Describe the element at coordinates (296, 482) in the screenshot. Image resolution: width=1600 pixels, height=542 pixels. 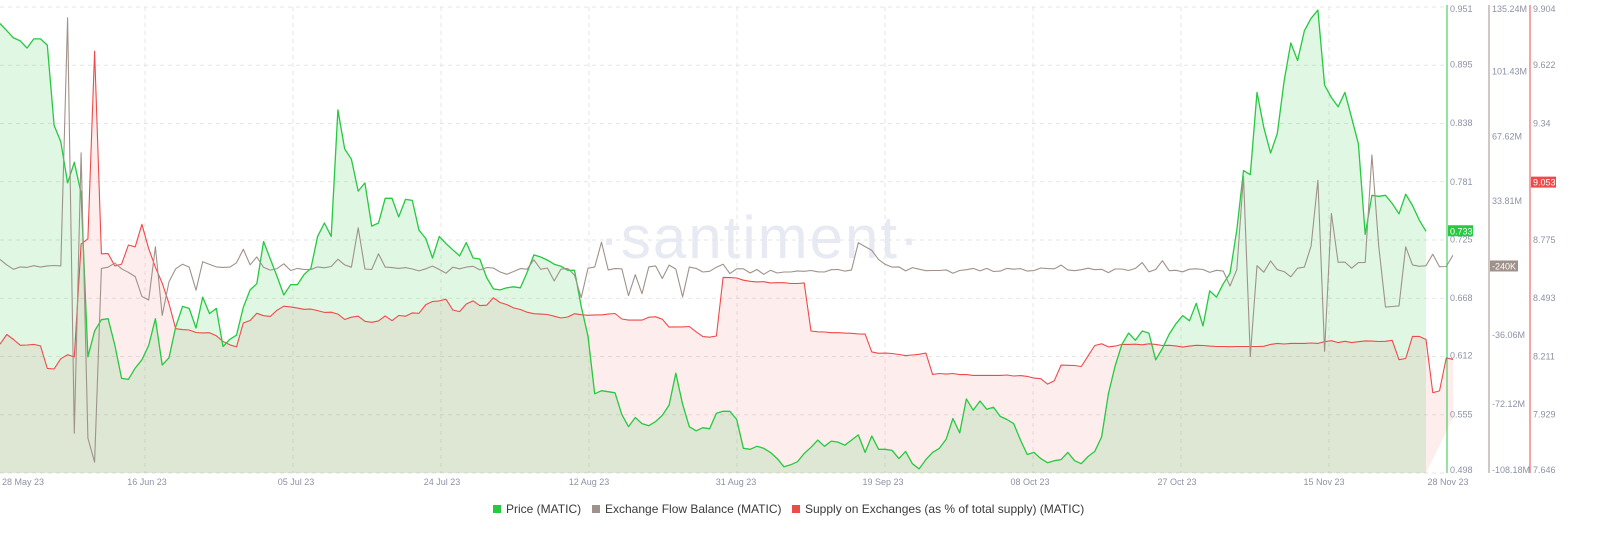
I see `x-axis-tick: 05 Jul 23` at that location.